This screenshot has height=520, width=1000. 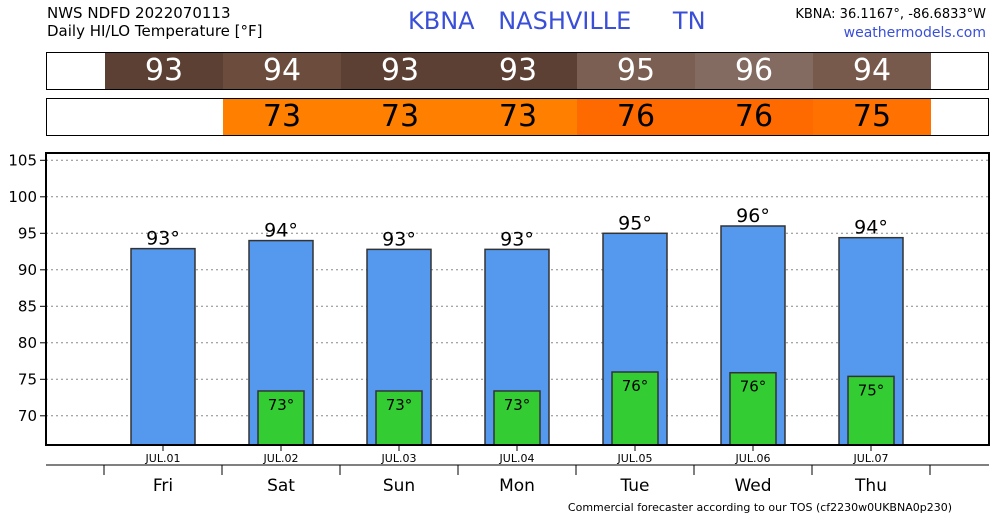 What do you see at coordinates (22, 160) in the screenshot?
I see `y-tick-label: 105` at bounding box center [22, 160].